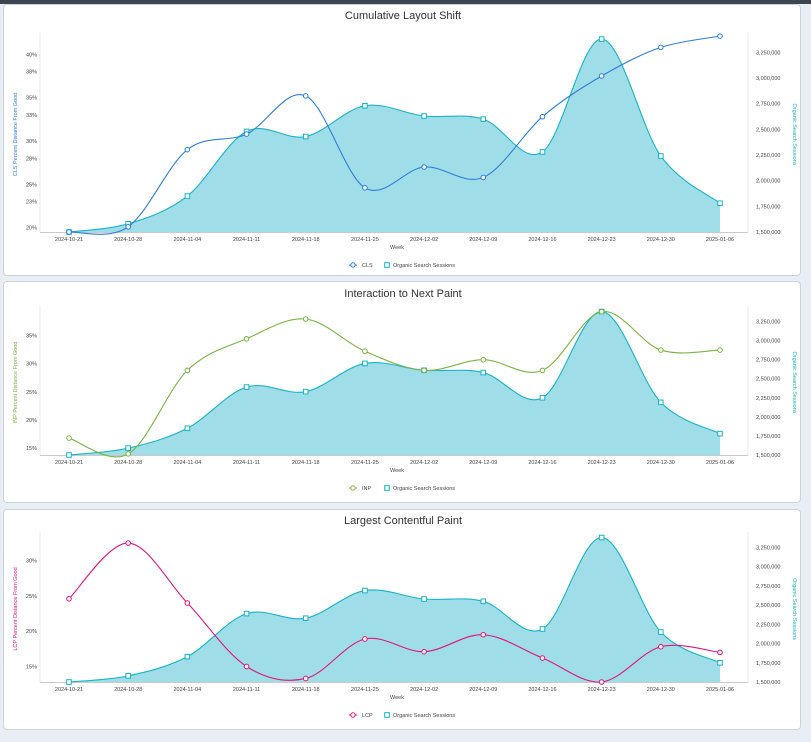 This screenshot has height=742, width=811. I want to click on y-tick-label: 35%, so click(31, 99).